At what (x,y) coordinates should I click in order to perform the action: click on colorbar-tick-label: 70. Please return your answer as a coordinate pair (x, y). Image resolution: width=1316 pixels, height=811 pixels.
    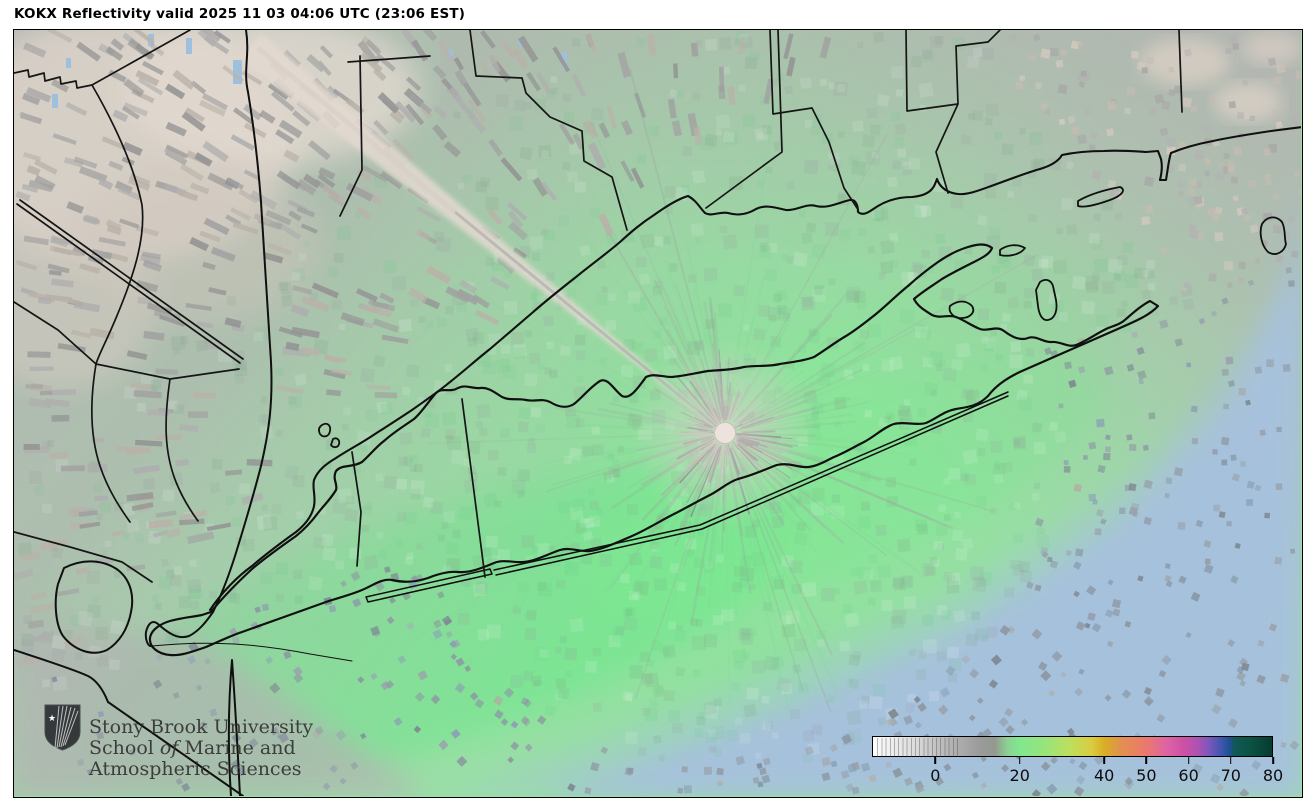
    Looking at the image, I should click on (1230, 775).